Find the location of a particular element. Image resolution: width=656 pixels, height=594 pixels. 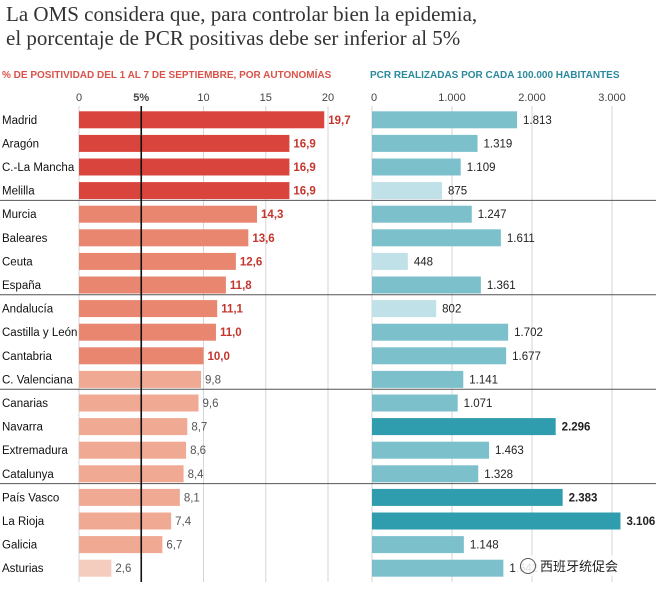

category-label: España is located at coordinates (22, 286).